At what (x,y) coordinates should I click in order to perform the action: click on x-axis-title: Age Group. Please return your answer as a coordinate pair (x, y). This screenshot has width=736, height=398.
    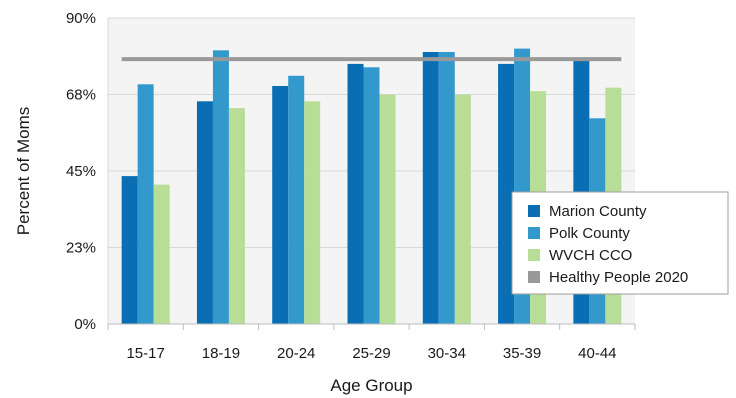
    Looking at the image, I should click on (371, 385).